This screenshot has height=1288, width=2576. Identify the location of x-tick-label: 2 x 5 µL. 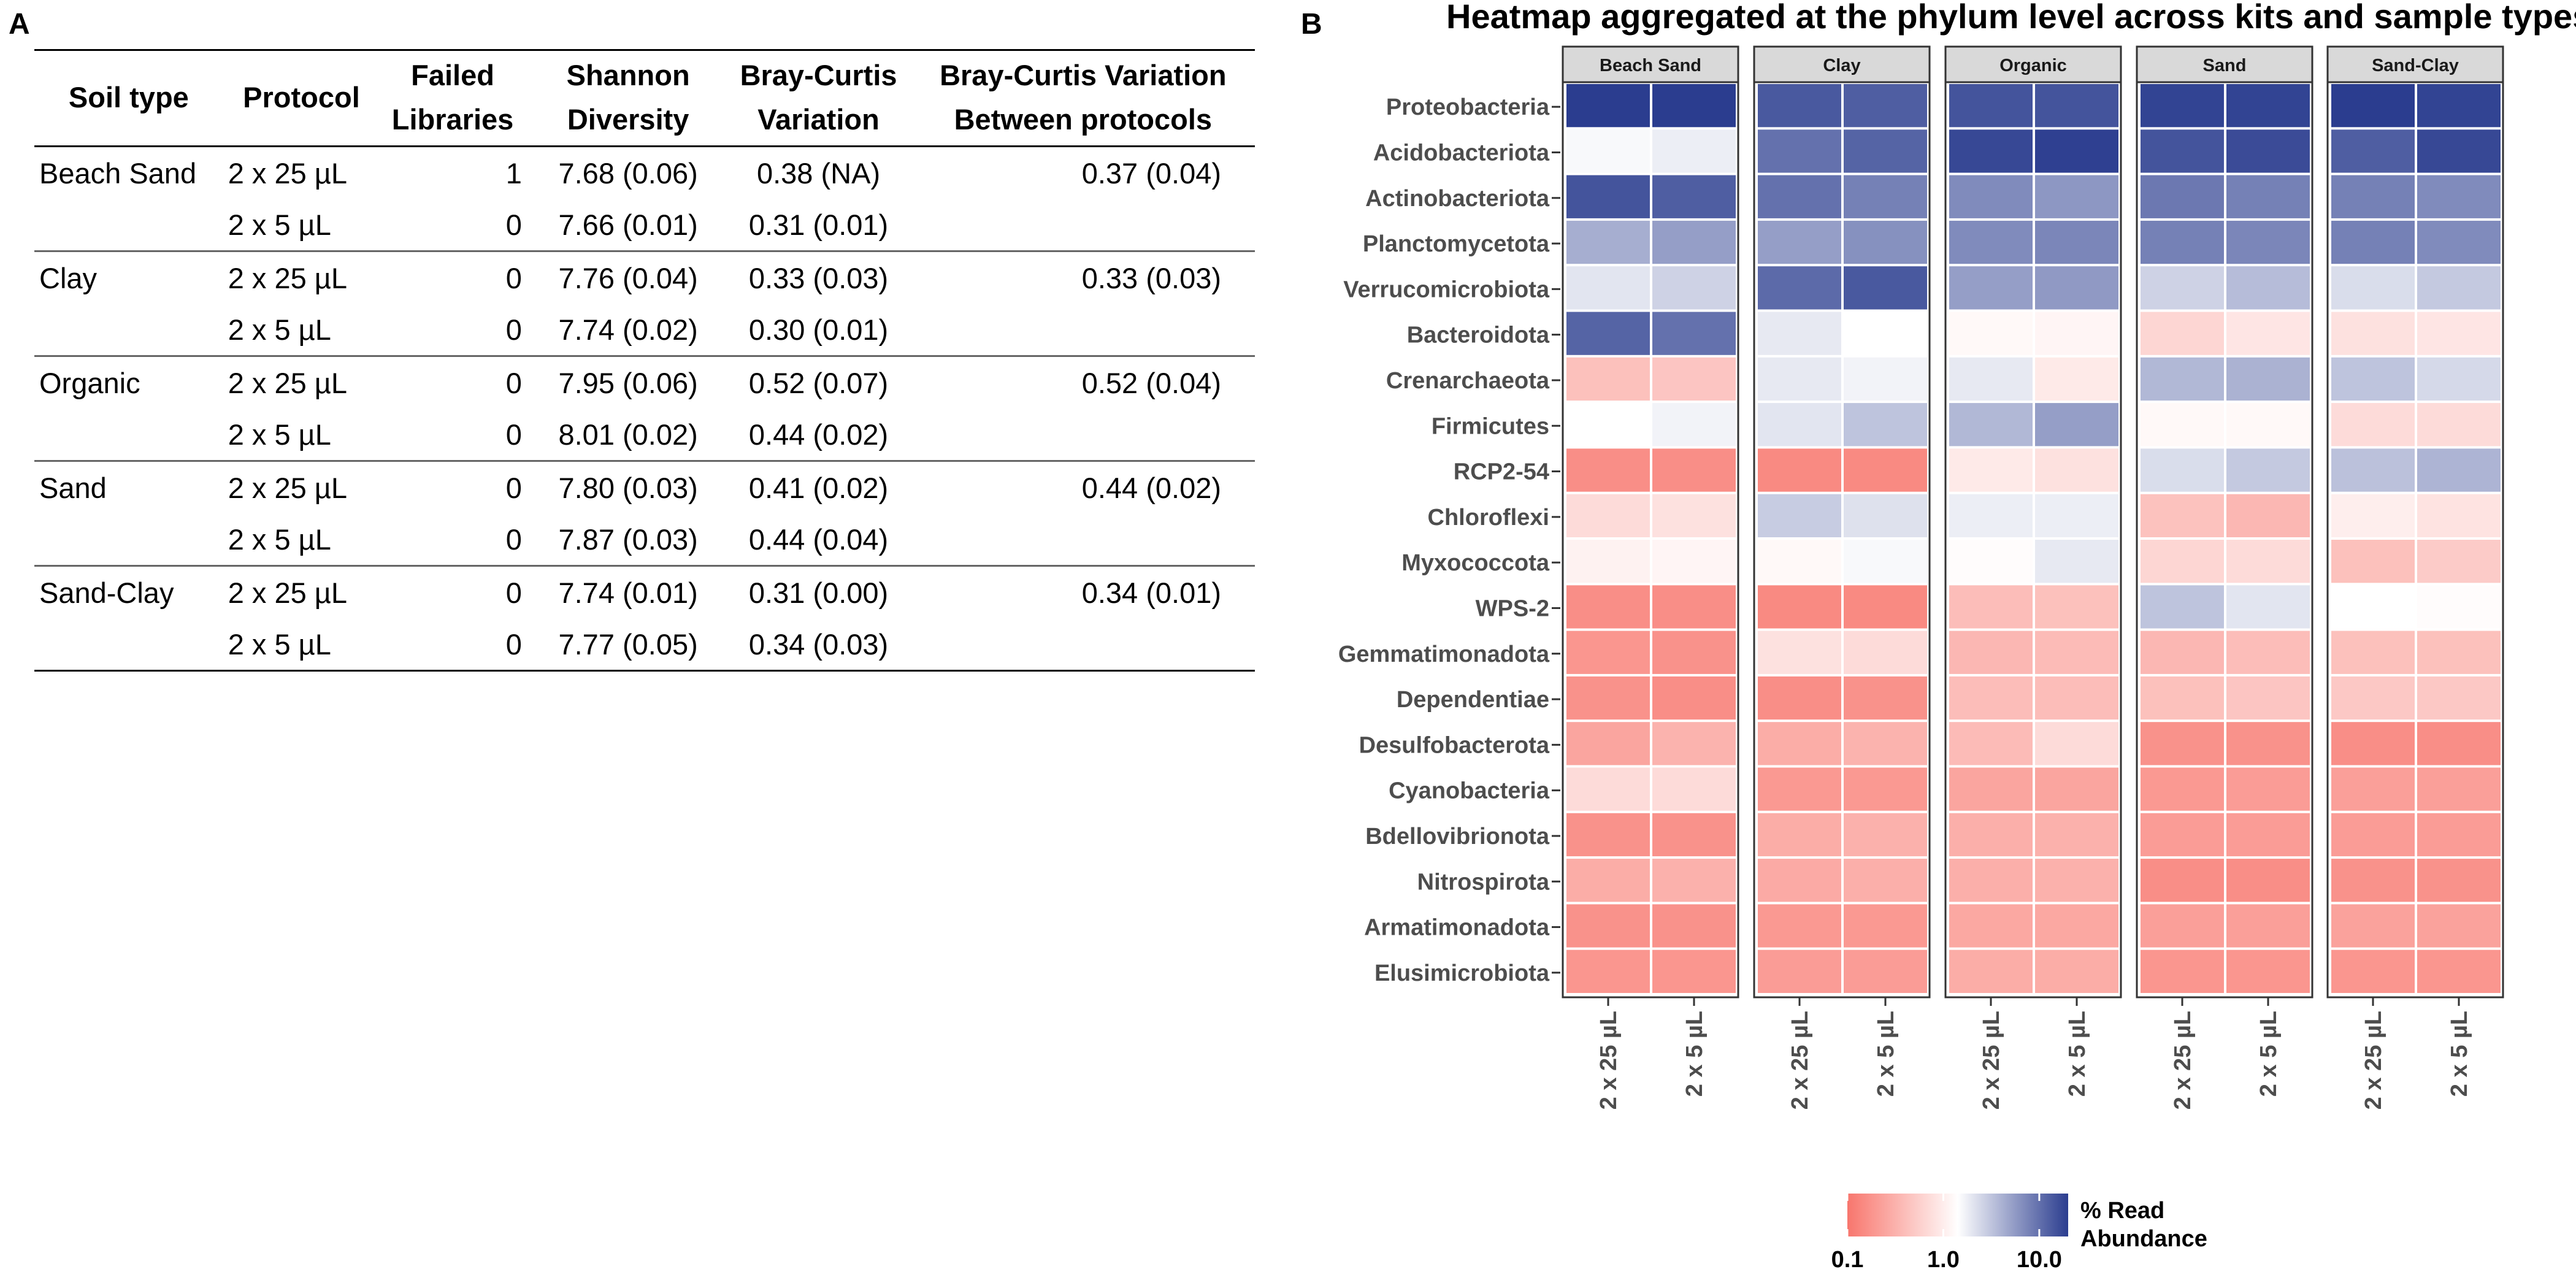
(2459, 1054).